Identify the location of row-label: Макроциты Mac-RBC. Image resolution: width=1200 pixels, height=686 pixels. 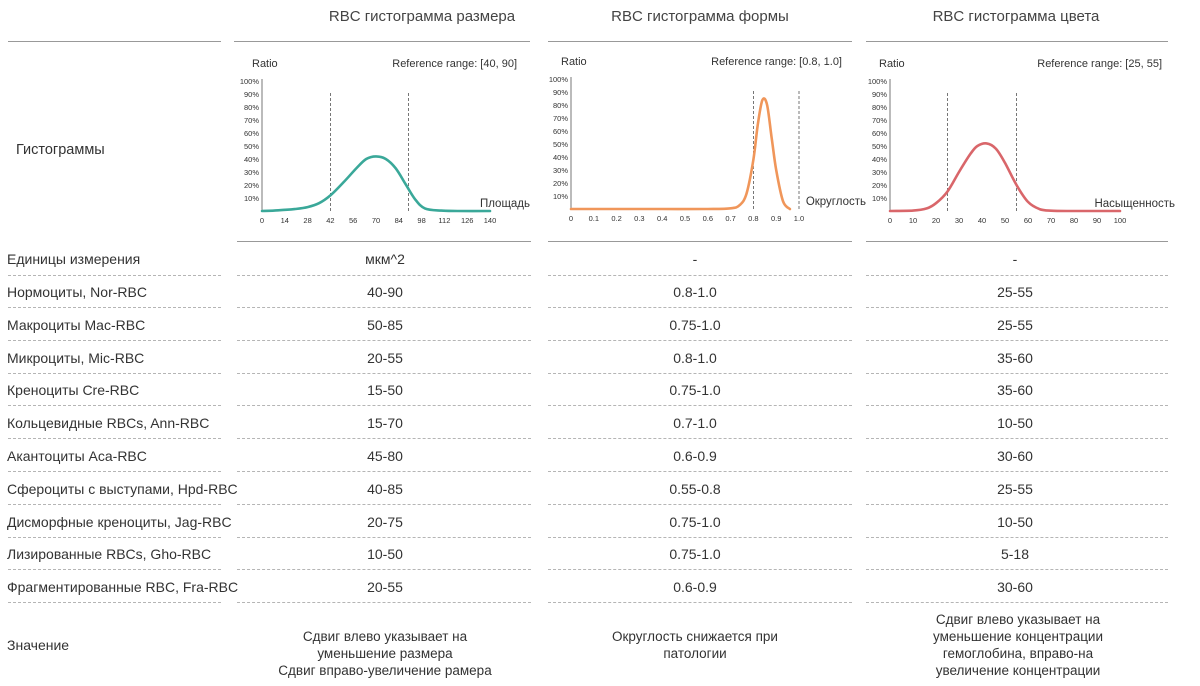
(76, 325).